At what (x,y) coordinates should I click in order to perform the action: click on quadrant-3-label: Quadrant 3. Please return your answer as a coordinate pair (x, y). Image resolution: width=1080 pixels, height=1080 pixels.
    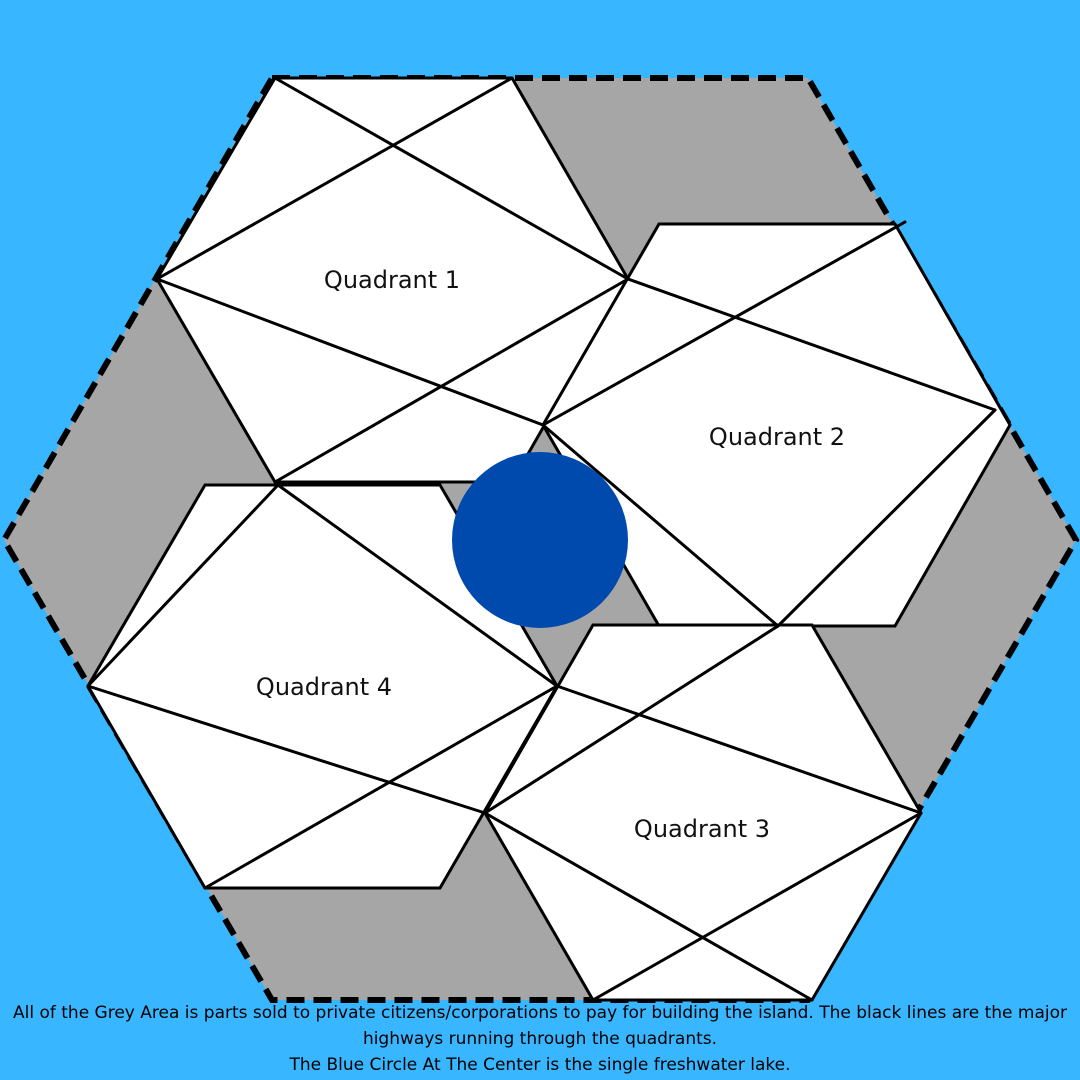
    Looking at the image, I should click on (702, 829).